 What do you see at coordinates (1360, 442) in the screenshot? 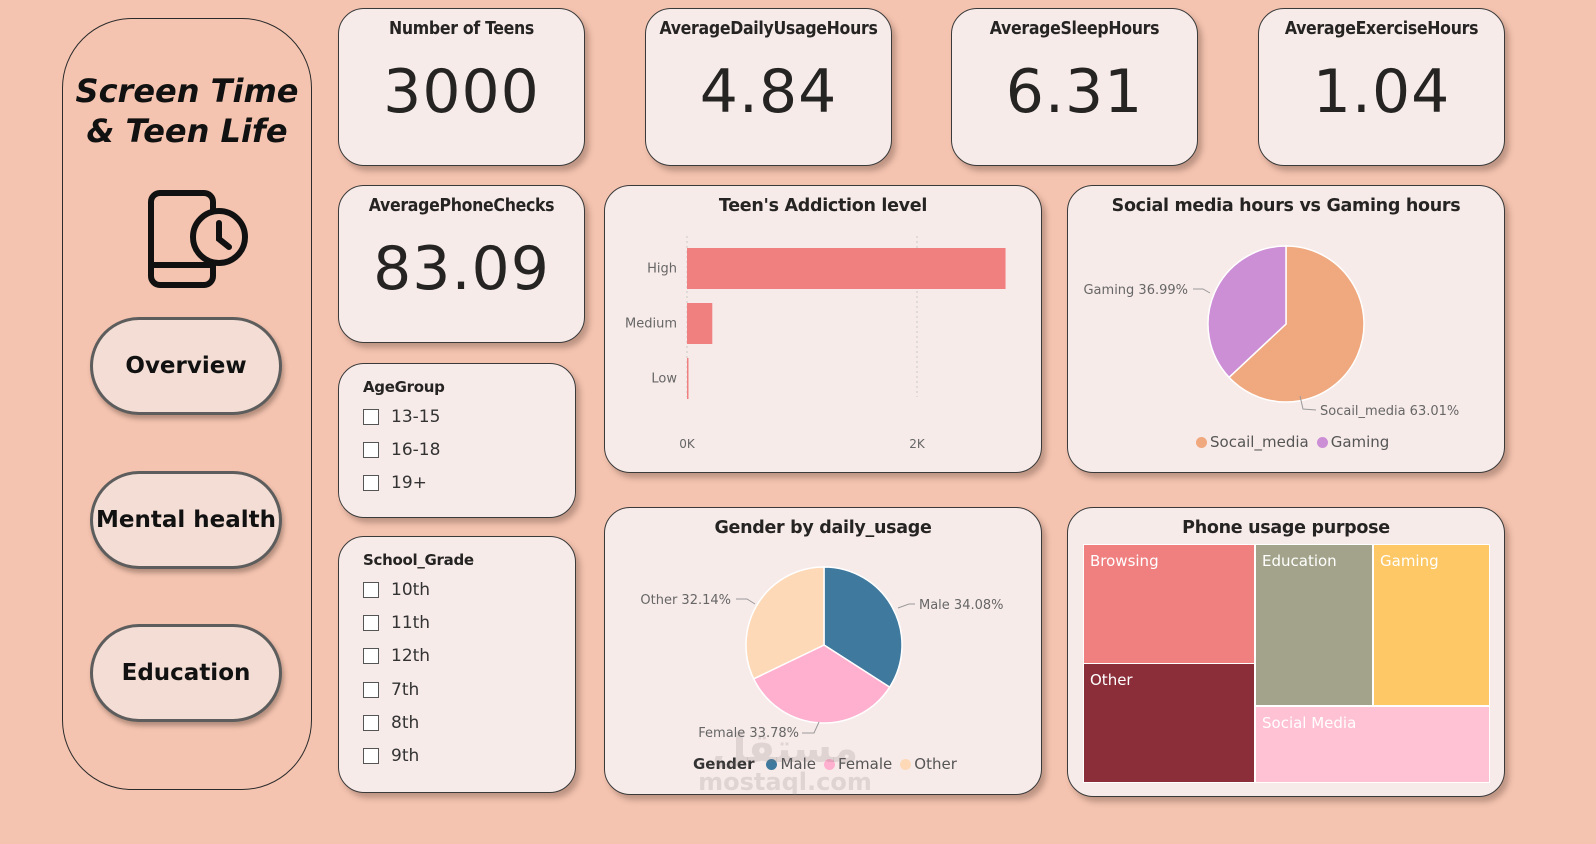
I see `legend-label-gaming: Gaming` at bounding box center [1360, 442].